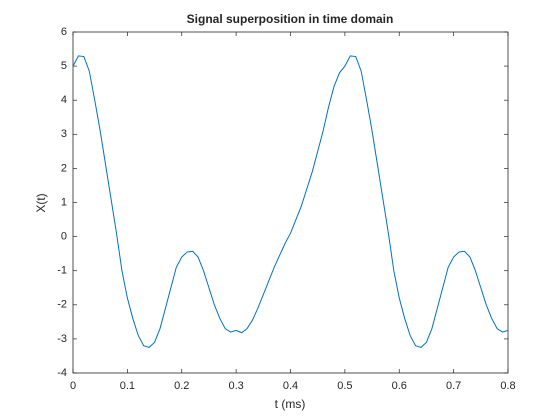 Image resolution: width=560 pixels, height=420 pixels. What do you see at coordinates (181, 386) in the screenshot?
I see `x-tick-label: 0.2` at bounding box center [181, 386].